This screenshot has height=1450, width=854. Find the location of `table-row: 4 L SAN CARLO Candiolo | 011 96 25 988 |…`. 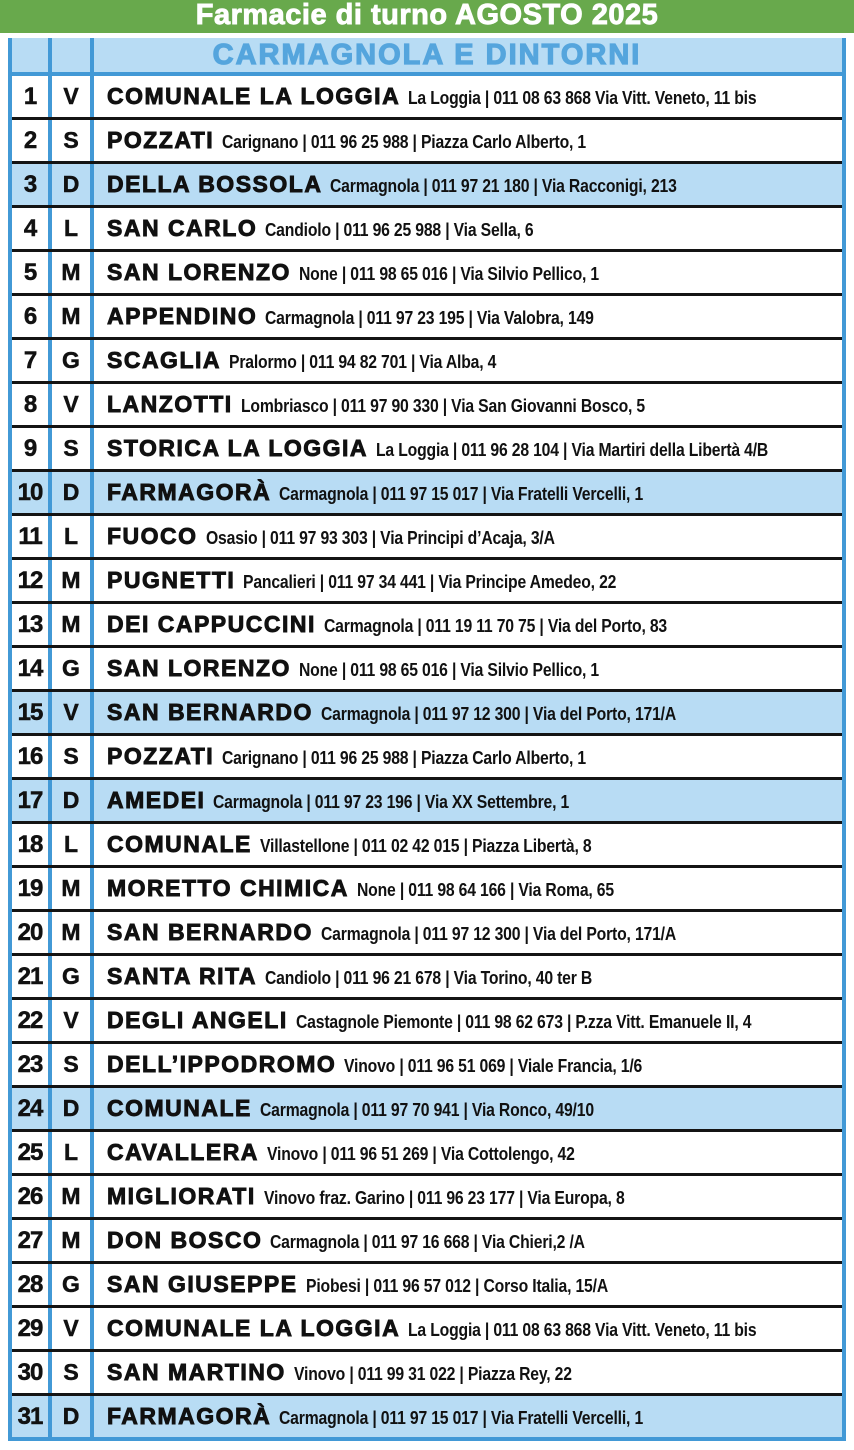

table-row: 4 L SAN CARLO Candiolo | 011 96 25 988 |… is located at coordinates (427, 230).